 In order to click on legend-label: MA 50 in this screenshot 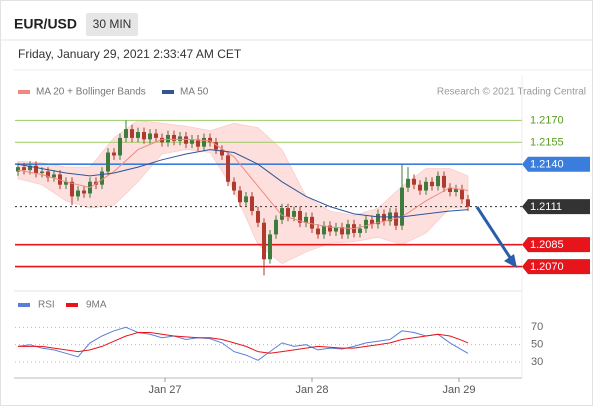, I will do `click(194, 92)`.